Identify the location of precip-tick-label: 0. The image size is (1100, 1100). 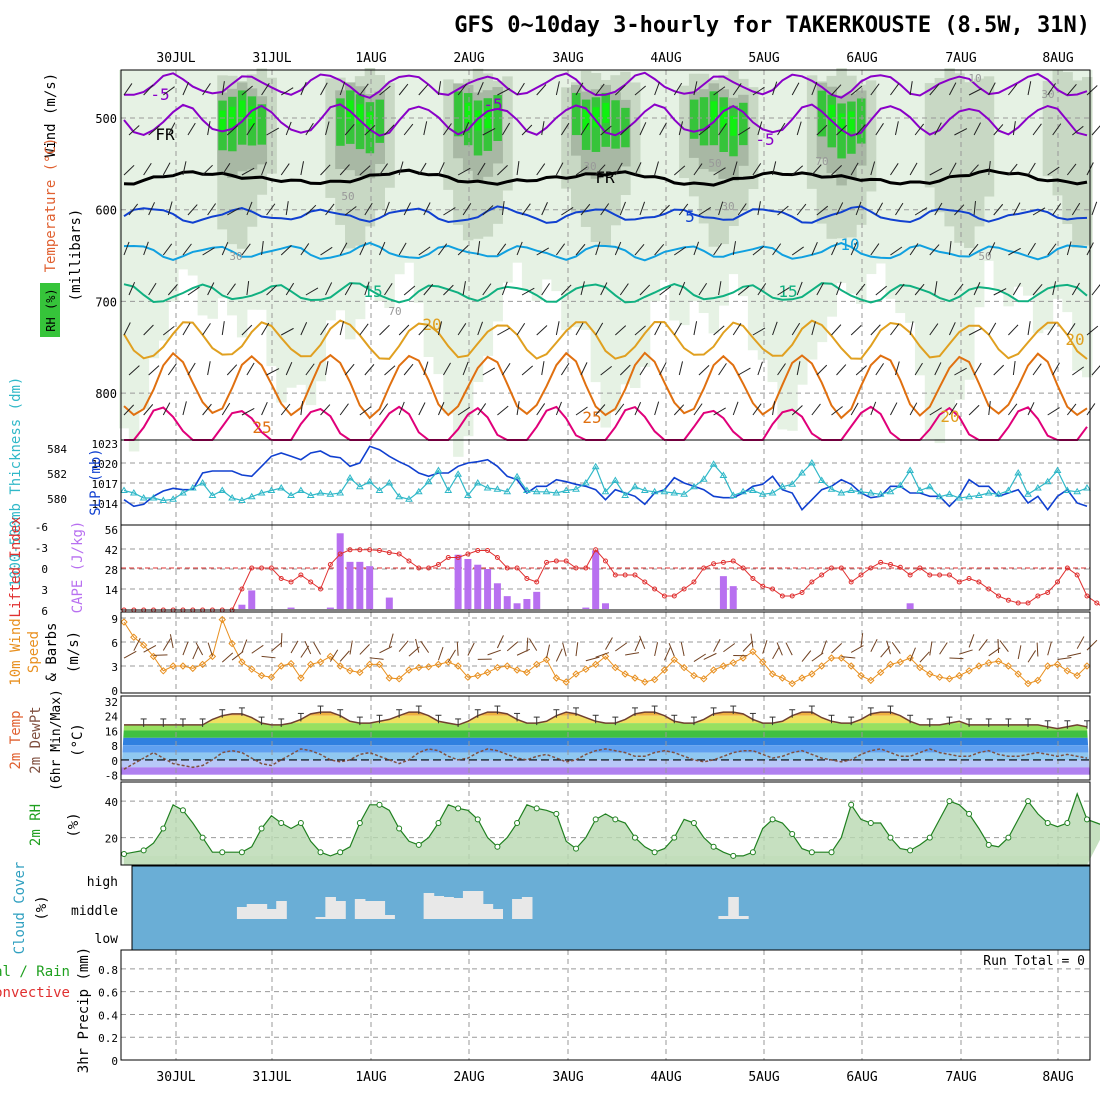
(114, 1061).